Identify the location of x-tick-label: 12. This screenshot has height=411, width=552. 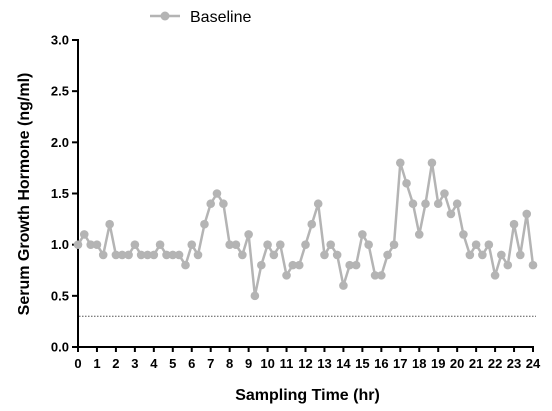
(305, 363).